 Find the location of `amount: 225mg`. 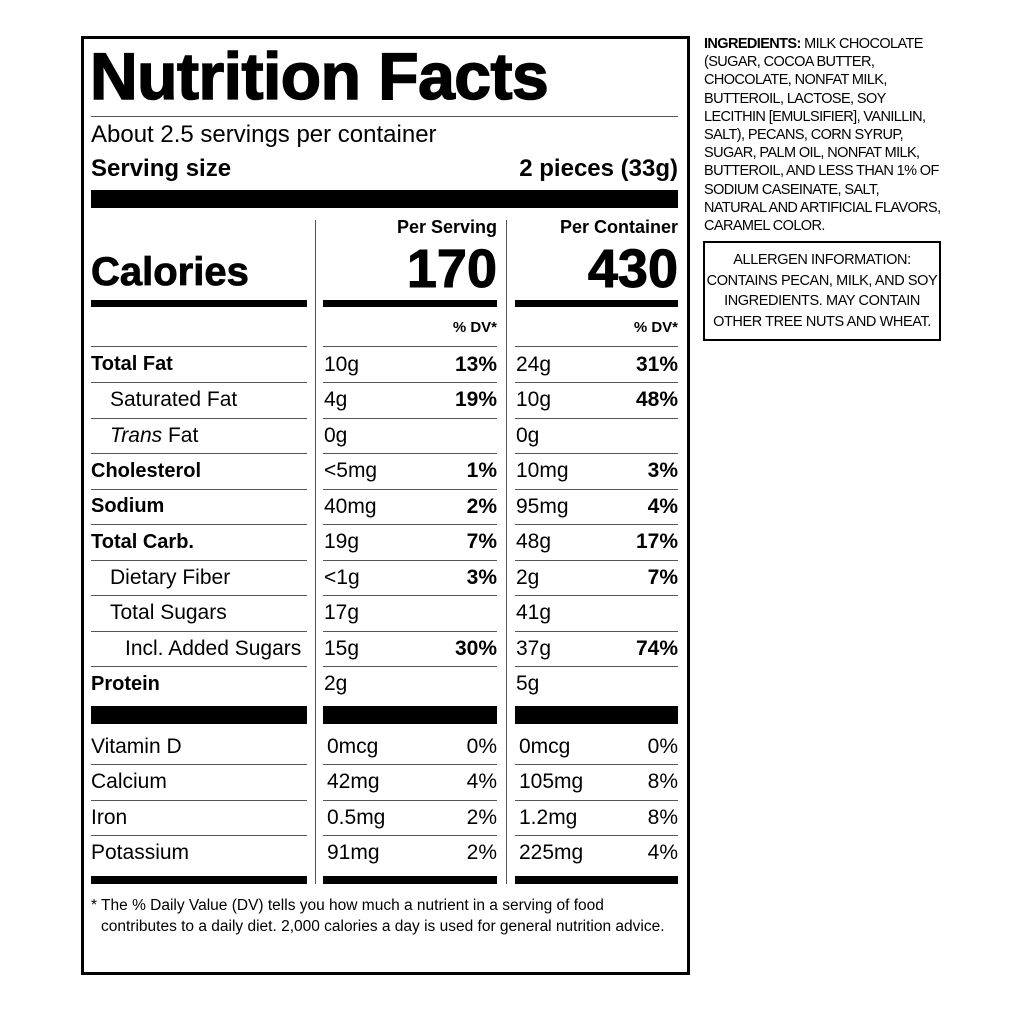

amount: 225mg is located at coordinates (551, 853).